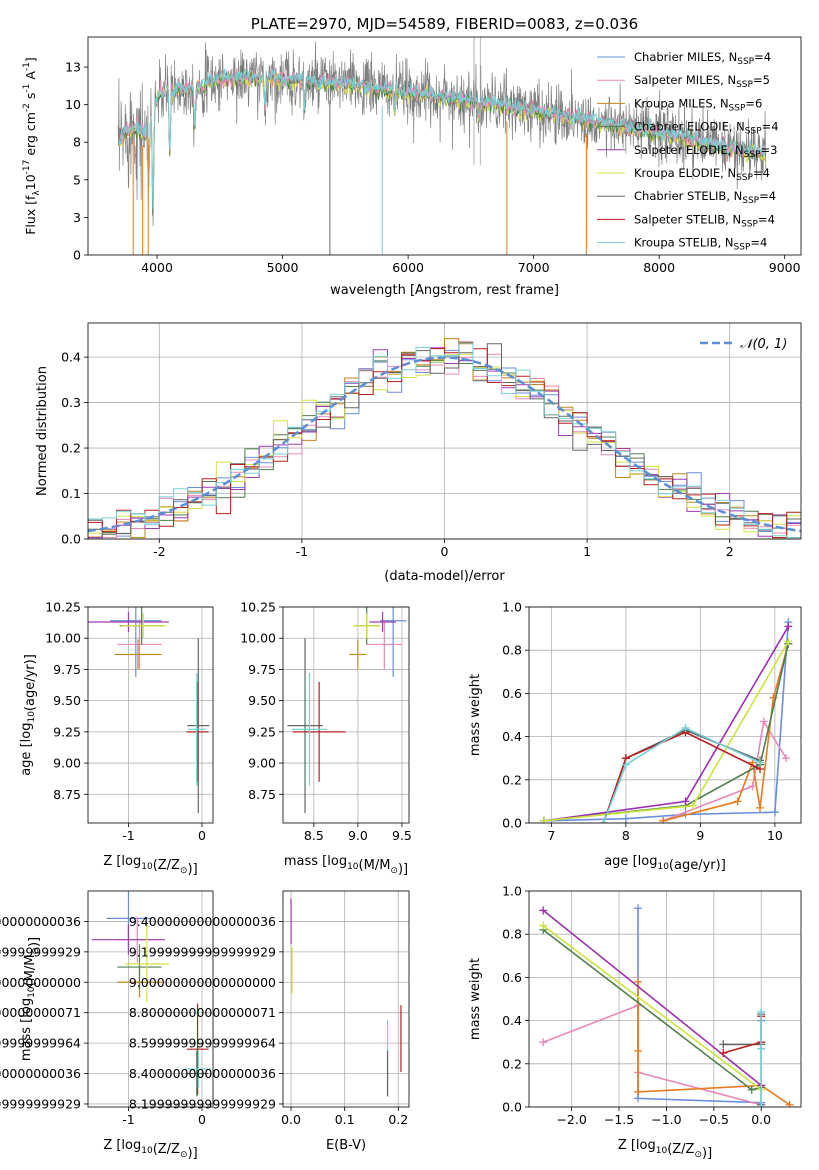 This screenshot has height=1170, width=819. What do you see at coordinates (475, 715) in the screenshot?
I see `y-axis-label: mass weight` at bounding box center [475, 715].